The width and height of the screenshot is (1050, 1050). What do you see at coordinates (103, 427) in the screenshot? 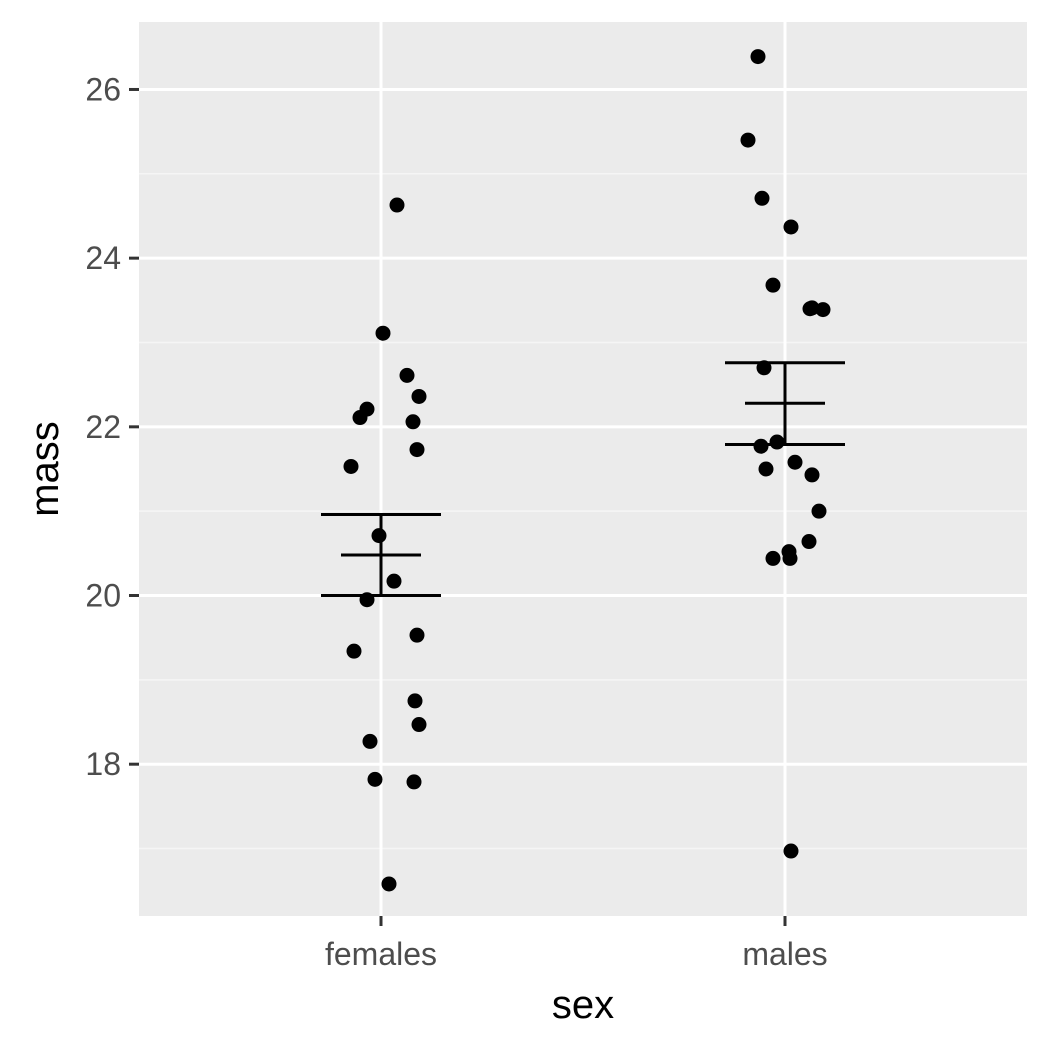
I see `y-tick-label: 22` at bounding box center [103, 427].